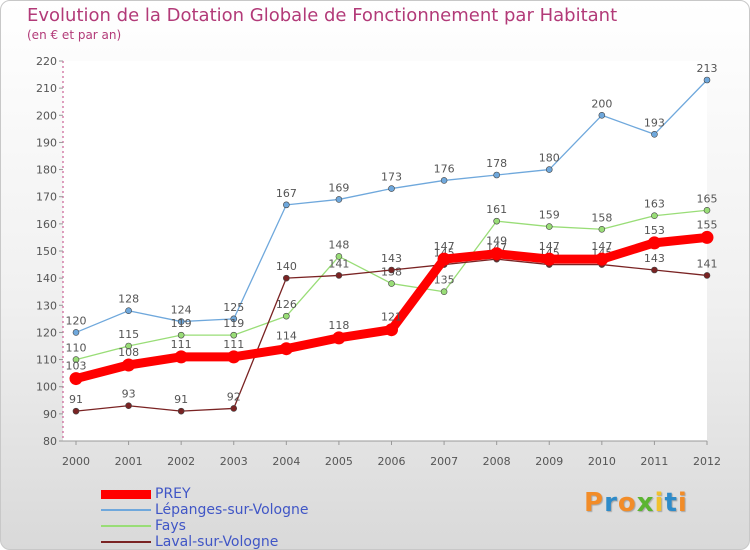 The image size is (750, 550). What do you see at coordinates (74, 35) in the screenshot?
I see `chart-subtitle: (en € et par an)` at bounding box center [74, 35].